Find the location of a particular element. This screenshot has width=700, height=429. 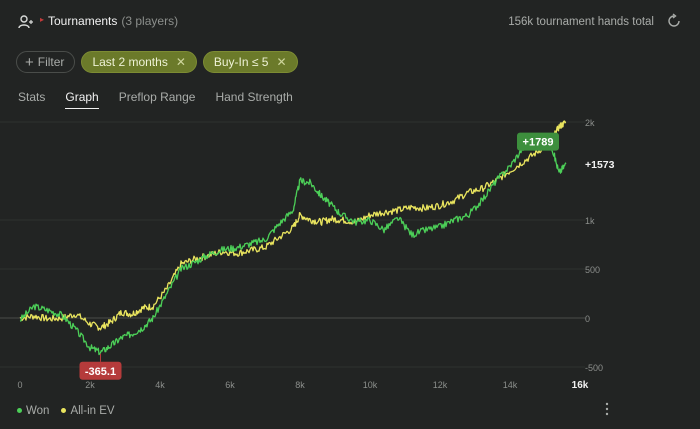

more-options-icon is located at coordinates (607, 409).